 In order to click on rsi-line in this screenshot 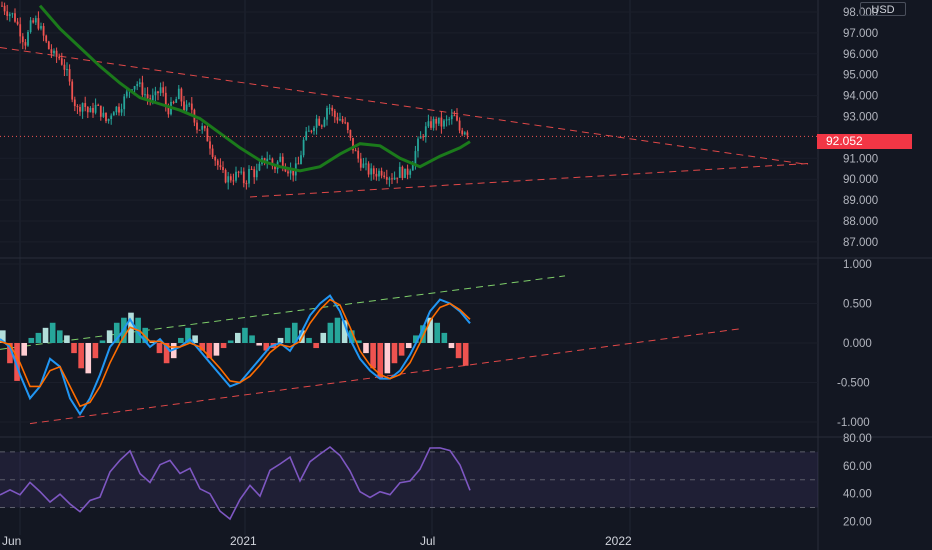, I will do `click(235, 483)`.